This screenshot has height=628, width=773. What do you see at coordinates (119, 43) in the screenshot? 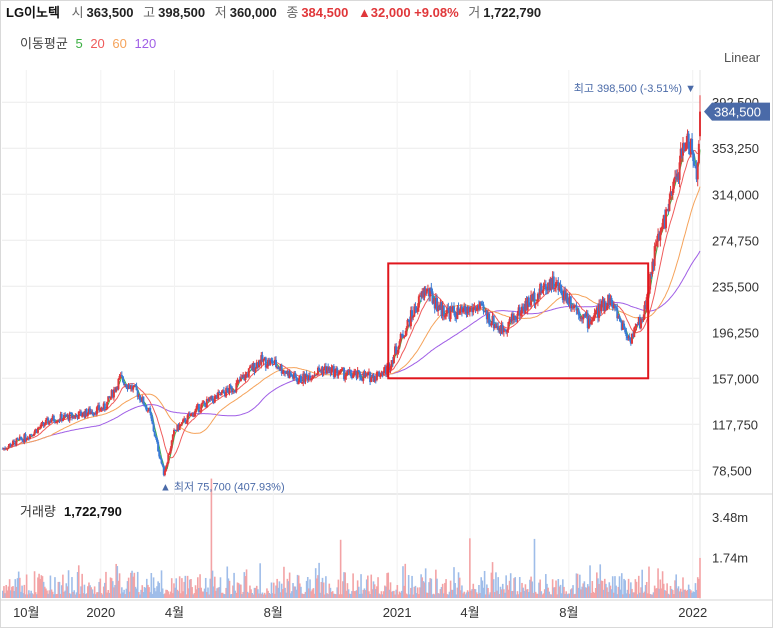
I see `ma-60-legend: 60` at bounding box center [119, 43].